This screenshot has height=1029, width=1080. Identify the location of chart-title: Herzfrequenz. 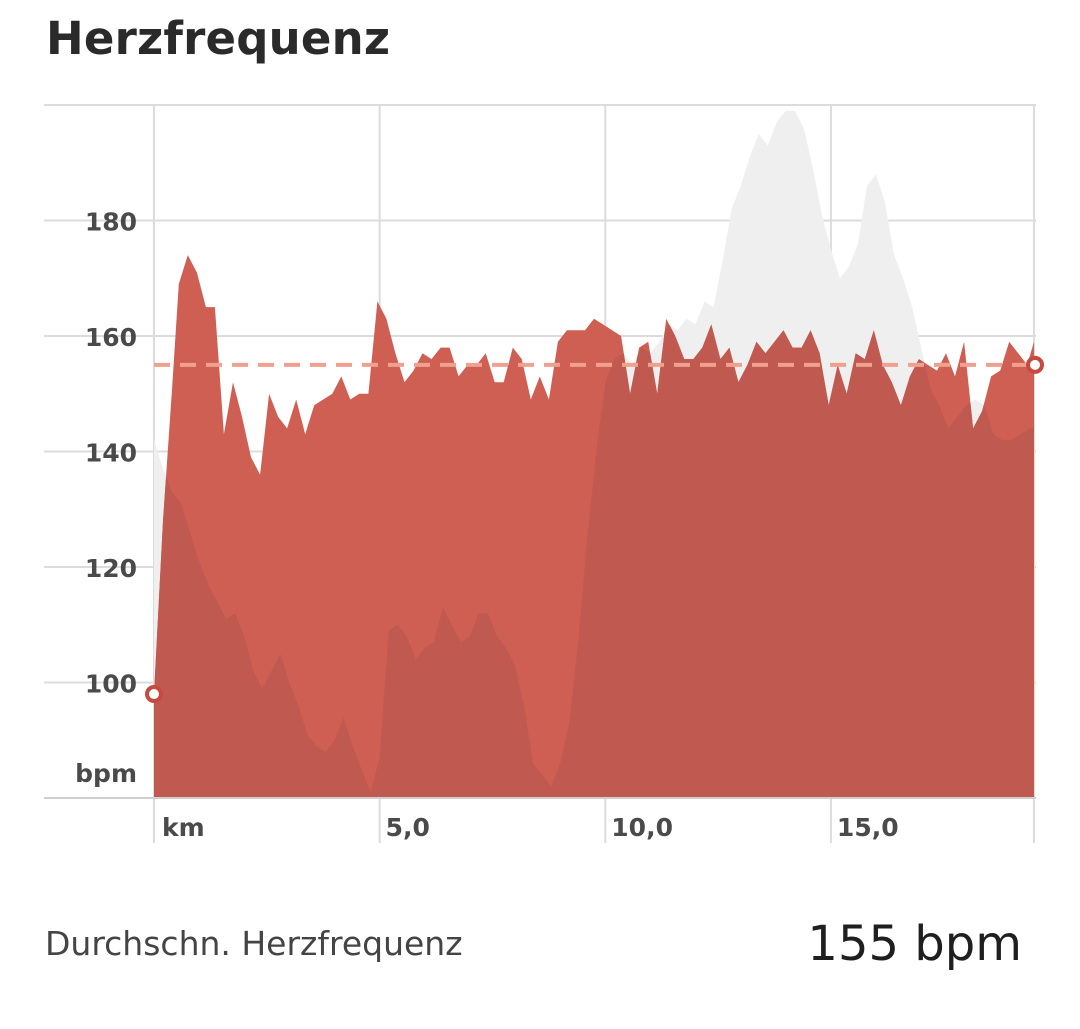
(218, 38).